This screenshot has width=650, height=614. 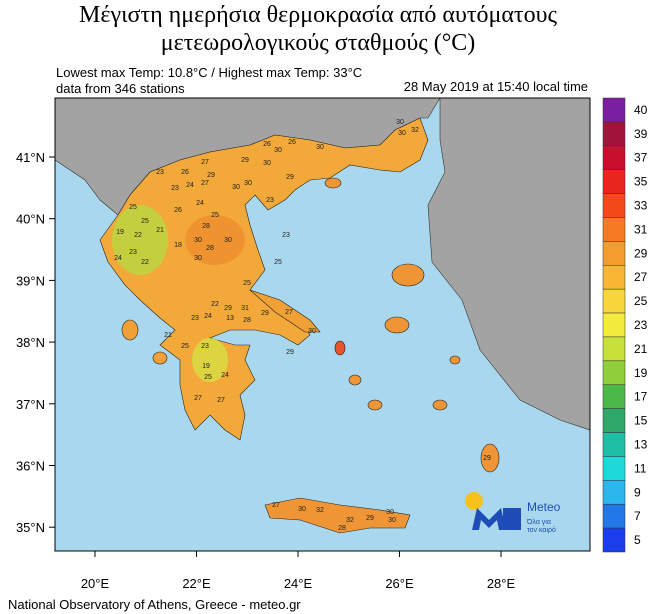 I want to click on title: μετεωρολογικούς σταθμούς (°C), so click(x=318, y=43).